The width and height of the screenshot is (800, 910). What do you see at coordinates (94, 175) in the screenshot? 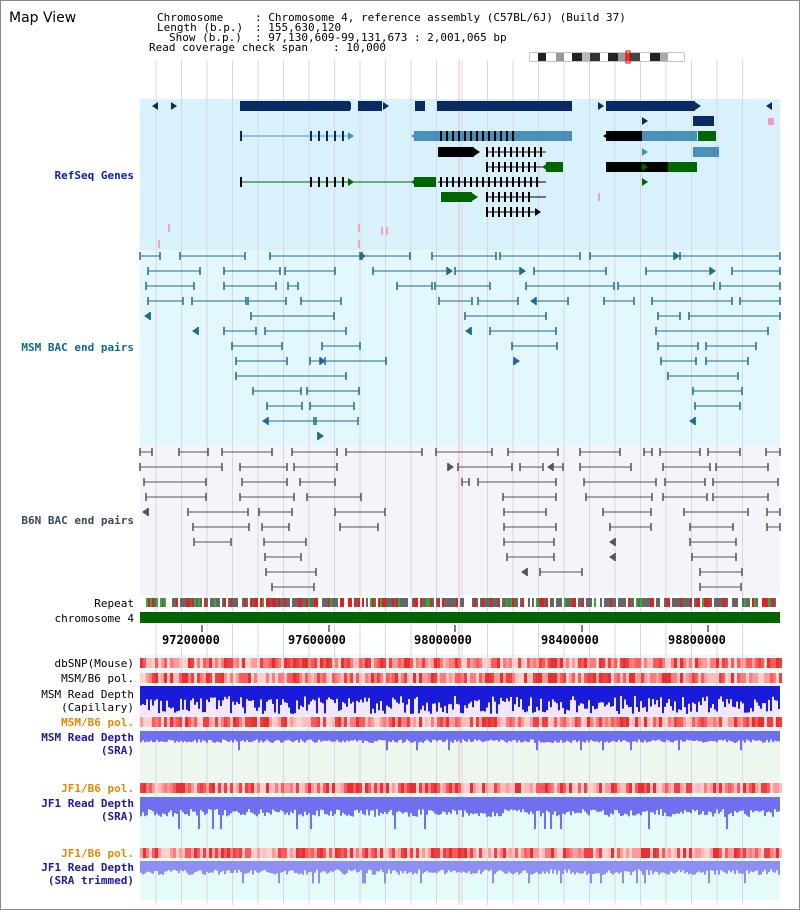
I see `track-label-refseq: RefSeq Genes` at bounding box center [94, 175].